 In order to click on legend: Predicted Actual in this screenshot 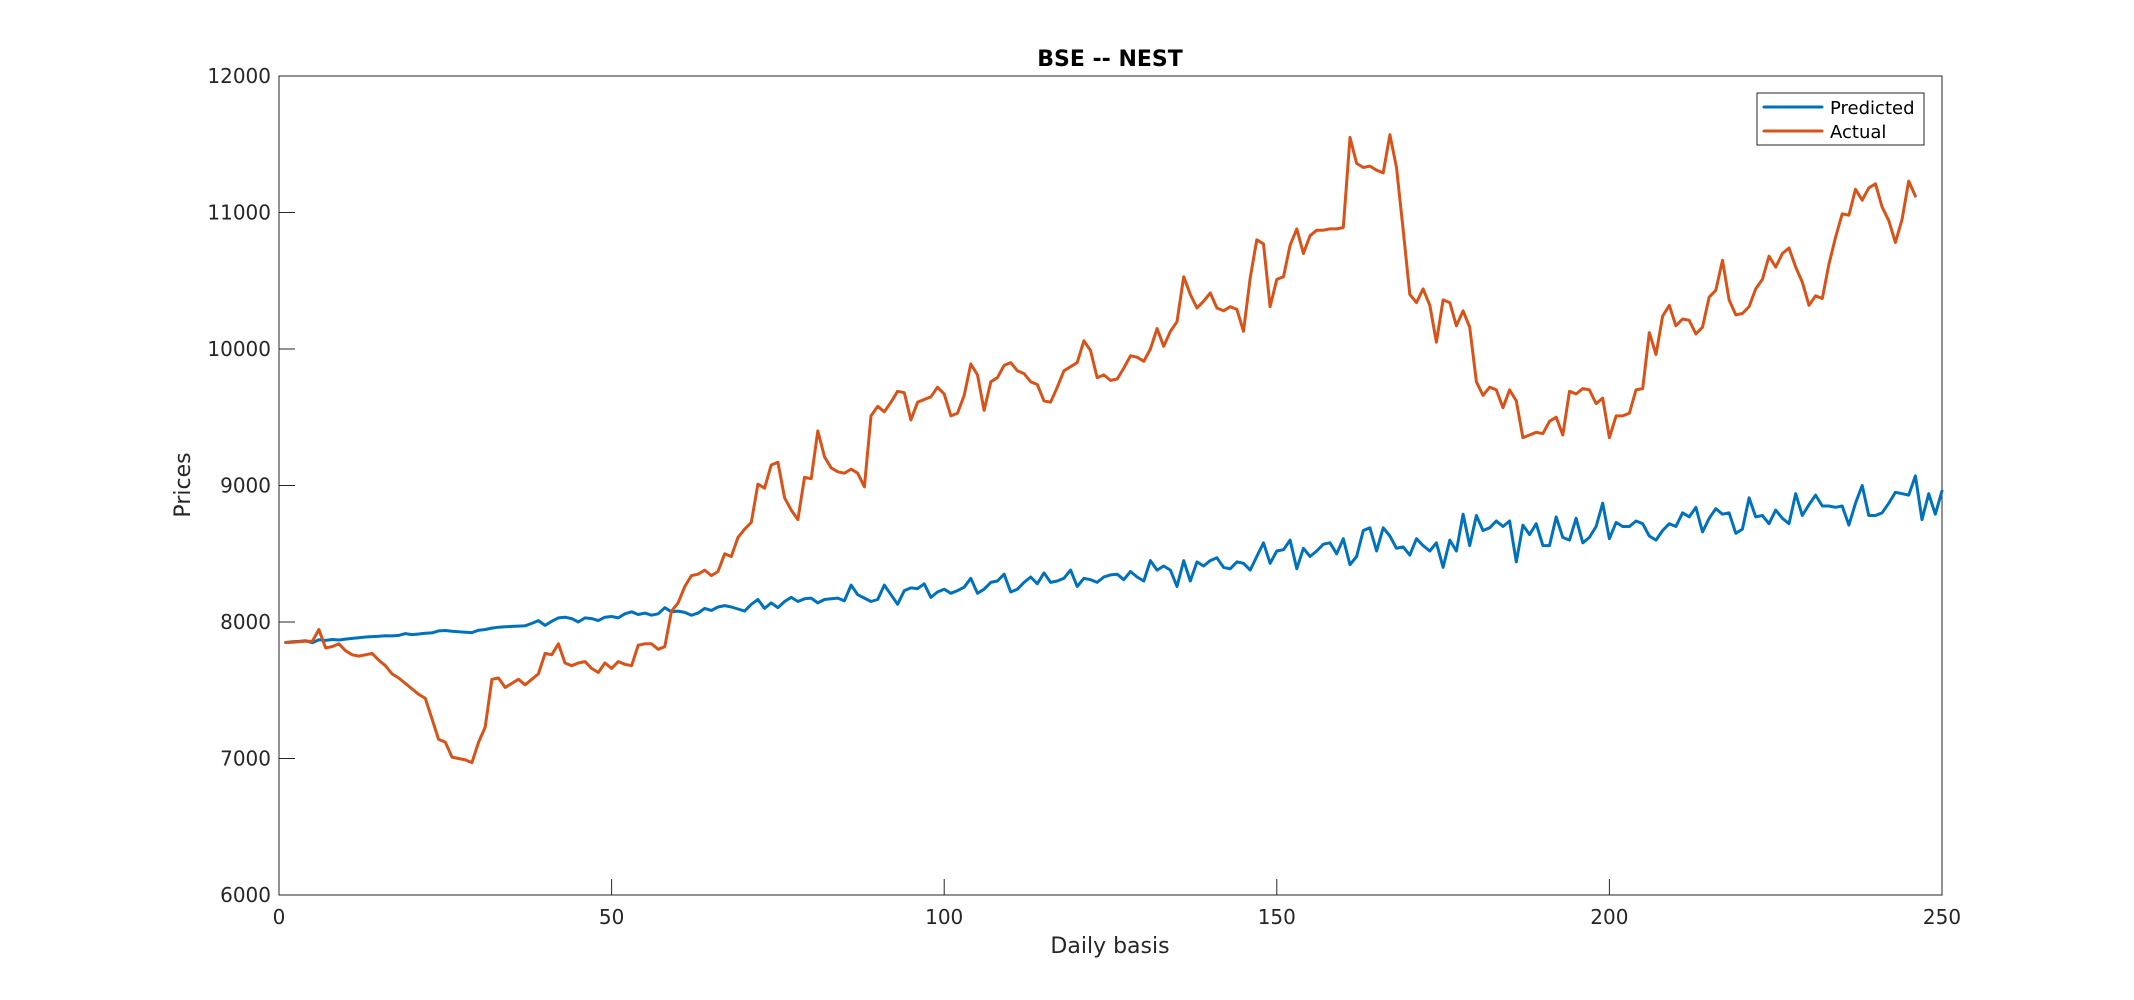, I will do `click(1840, 119)`.